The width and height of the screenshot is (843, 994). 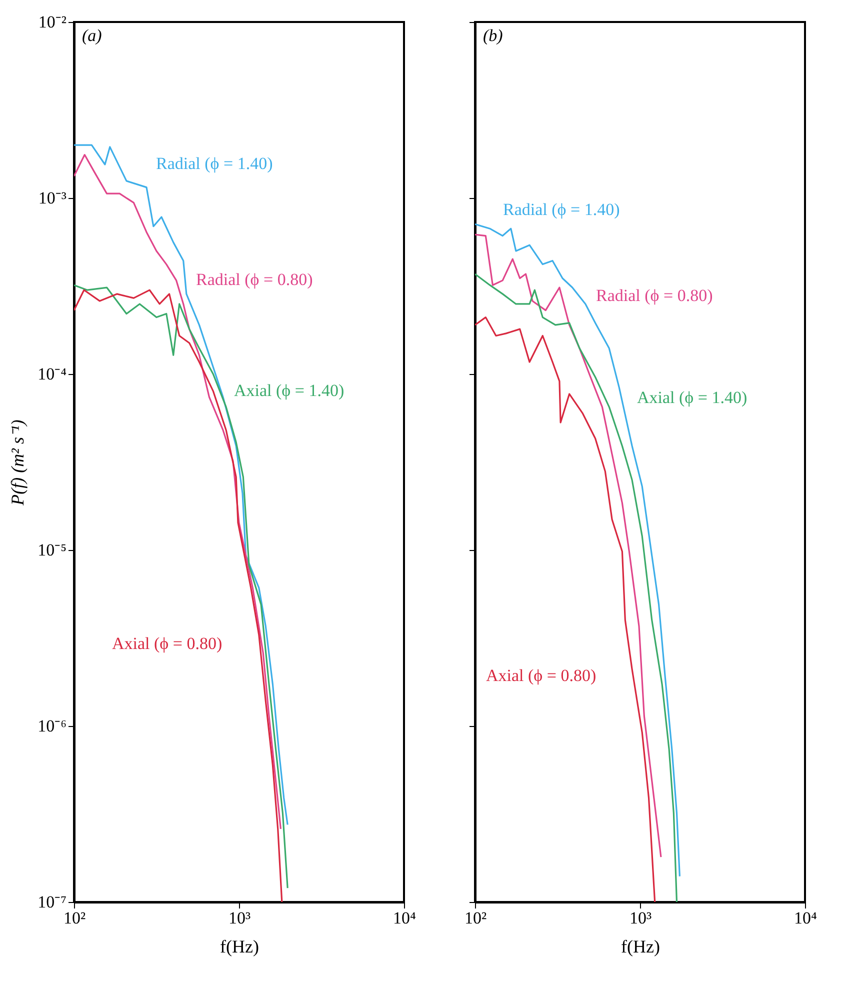 I want to click on y-tick-label: 10⁻⁴, so click(x=52, y=374).